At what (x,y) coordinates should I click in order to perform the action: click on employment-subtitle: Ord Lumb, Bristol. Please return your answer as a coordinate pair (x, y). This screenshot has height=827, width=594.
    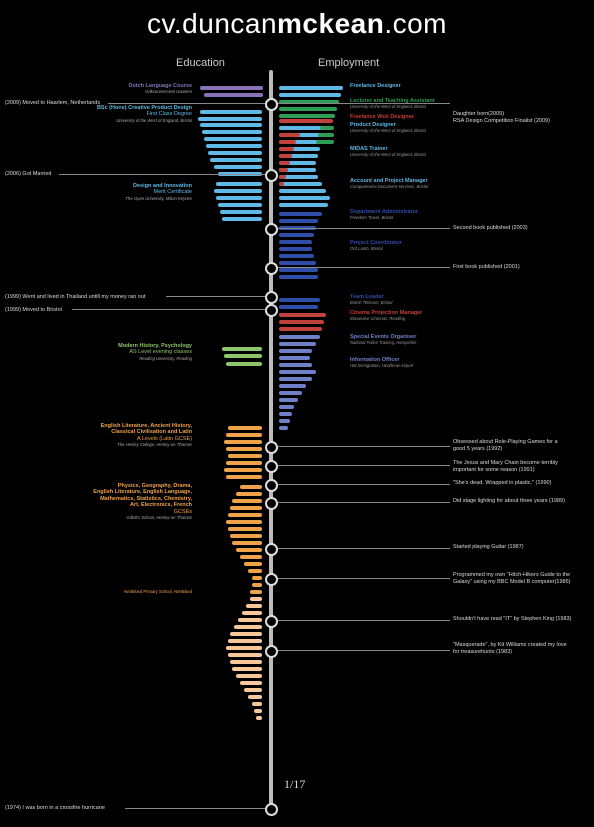
    Looking at the image, I should click on (366, 249).